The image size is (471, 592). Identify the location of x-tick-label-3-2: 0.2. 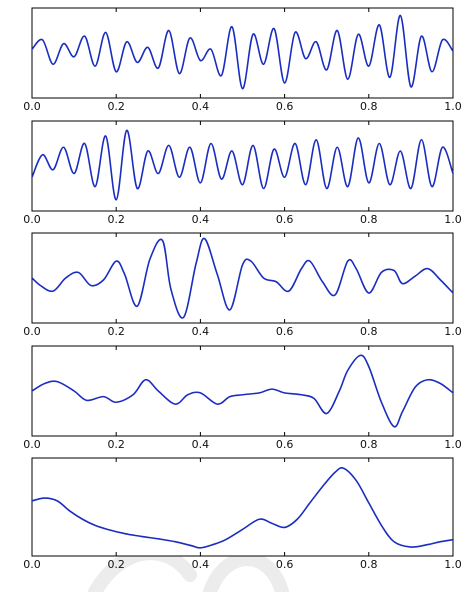
(116, 331).